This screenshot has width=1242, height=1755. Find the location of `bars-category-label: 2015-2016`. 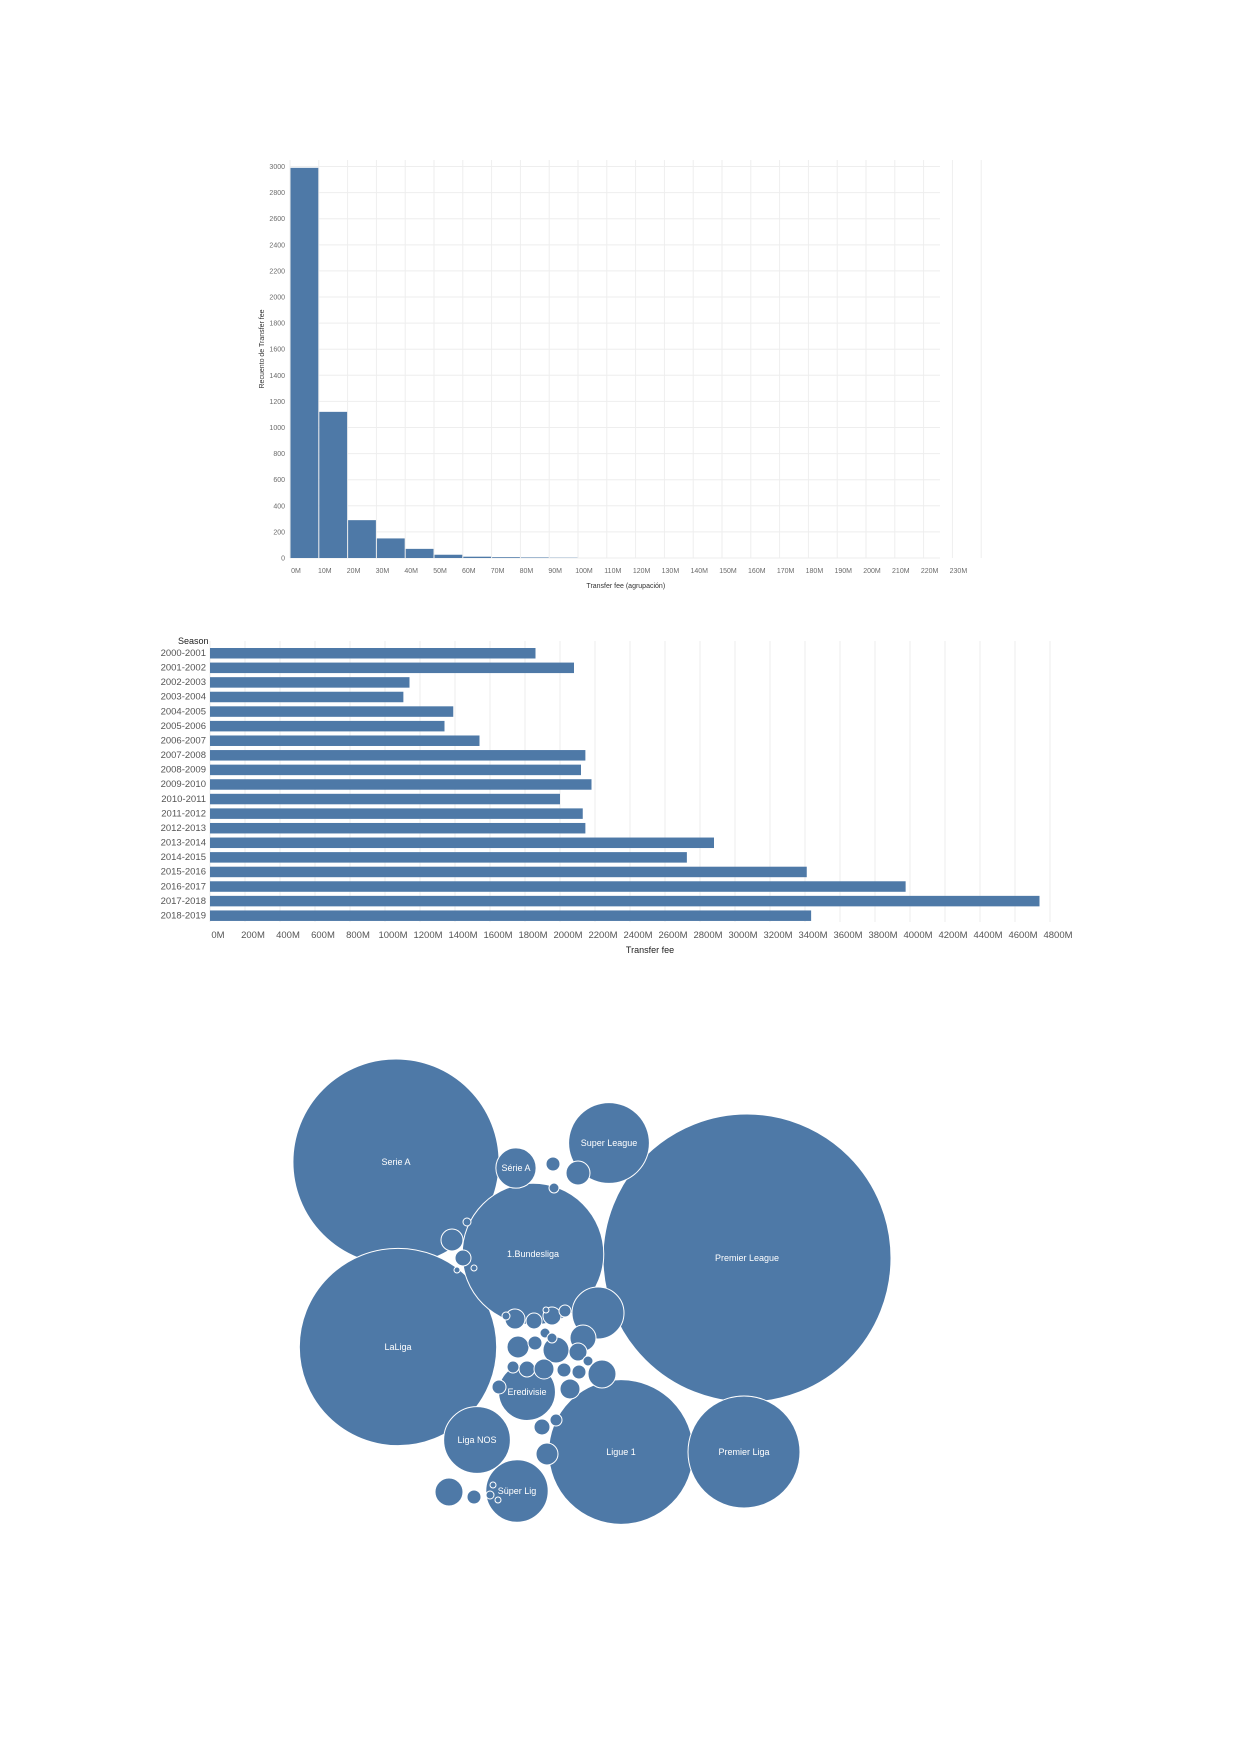

bars-category-label: 2015-2016 is located at coordinates (183, 872).